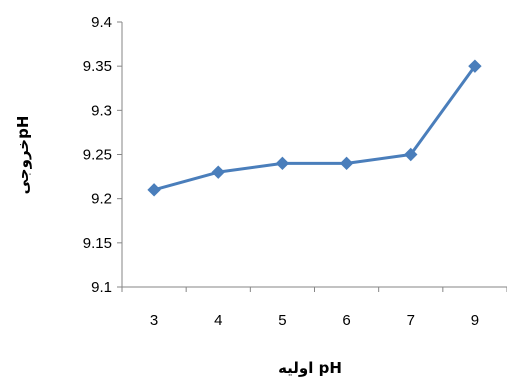  Describe the element at coordinates (314, 308) in the screenshot. I see `x-axis-ticks: 3 4 5 6 7 9` at that location.